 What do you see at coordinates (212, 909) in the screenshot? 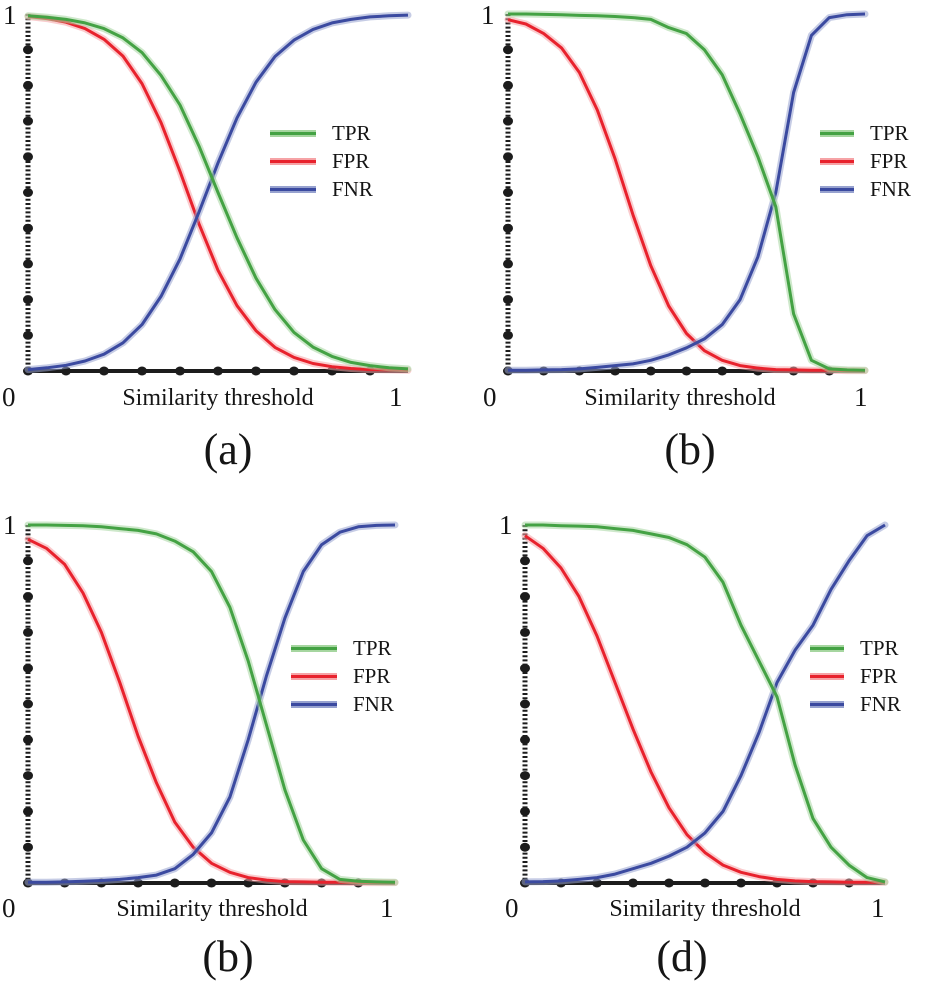
I see `x-axis-title: Similarity threshold` at bounding box center [212, 909].